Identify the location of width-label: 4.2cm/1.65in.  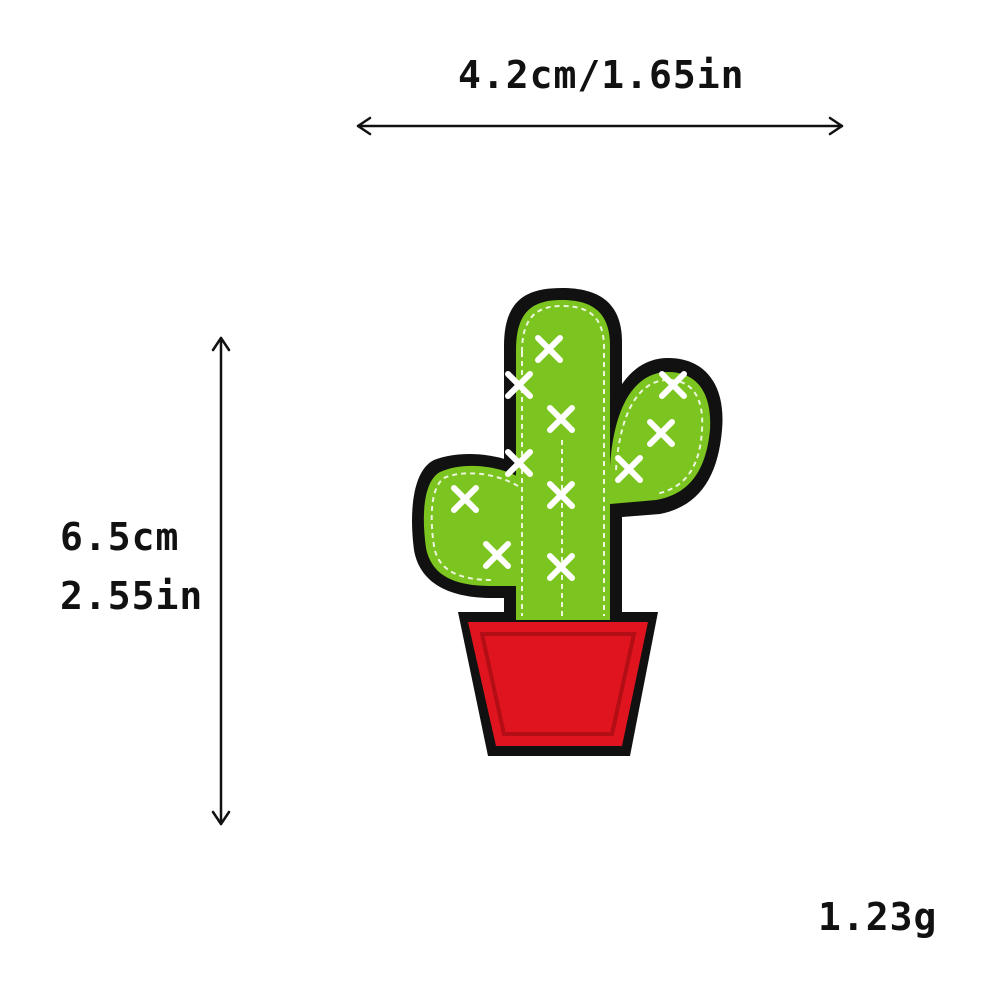
(601, 75).